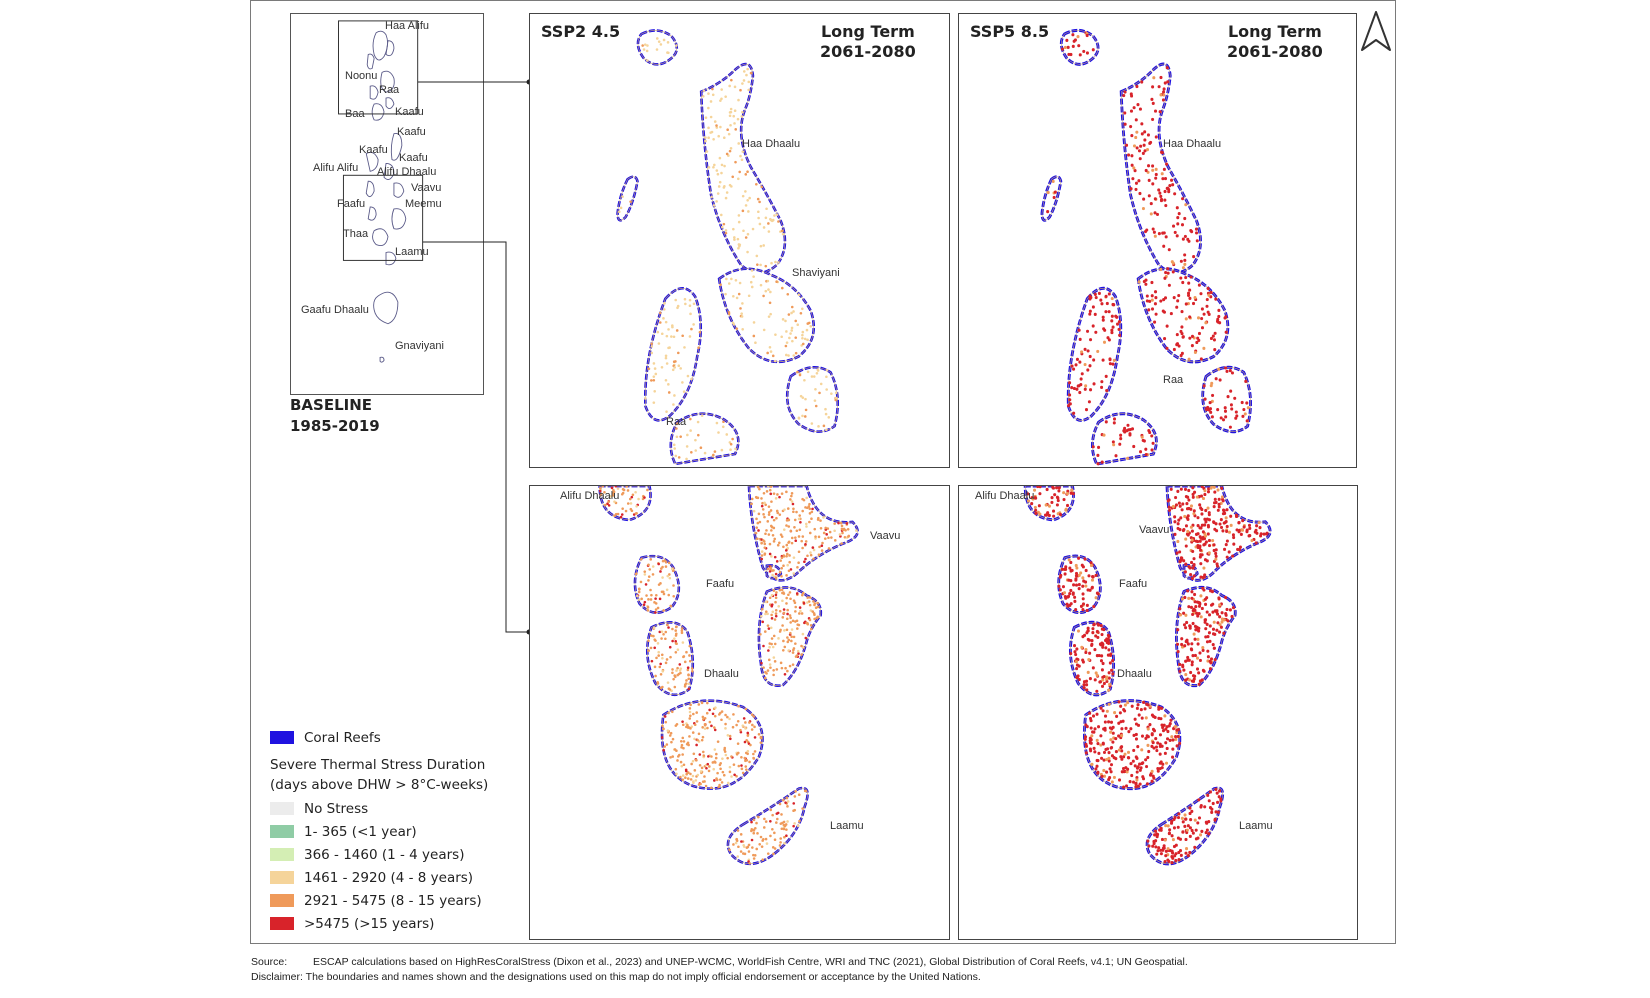 This screenshot has width=1650, height=998. Describe the element at coordinates (412, 252) in the screenshot. I see `overview-label-laamu: Laamu` at that location.